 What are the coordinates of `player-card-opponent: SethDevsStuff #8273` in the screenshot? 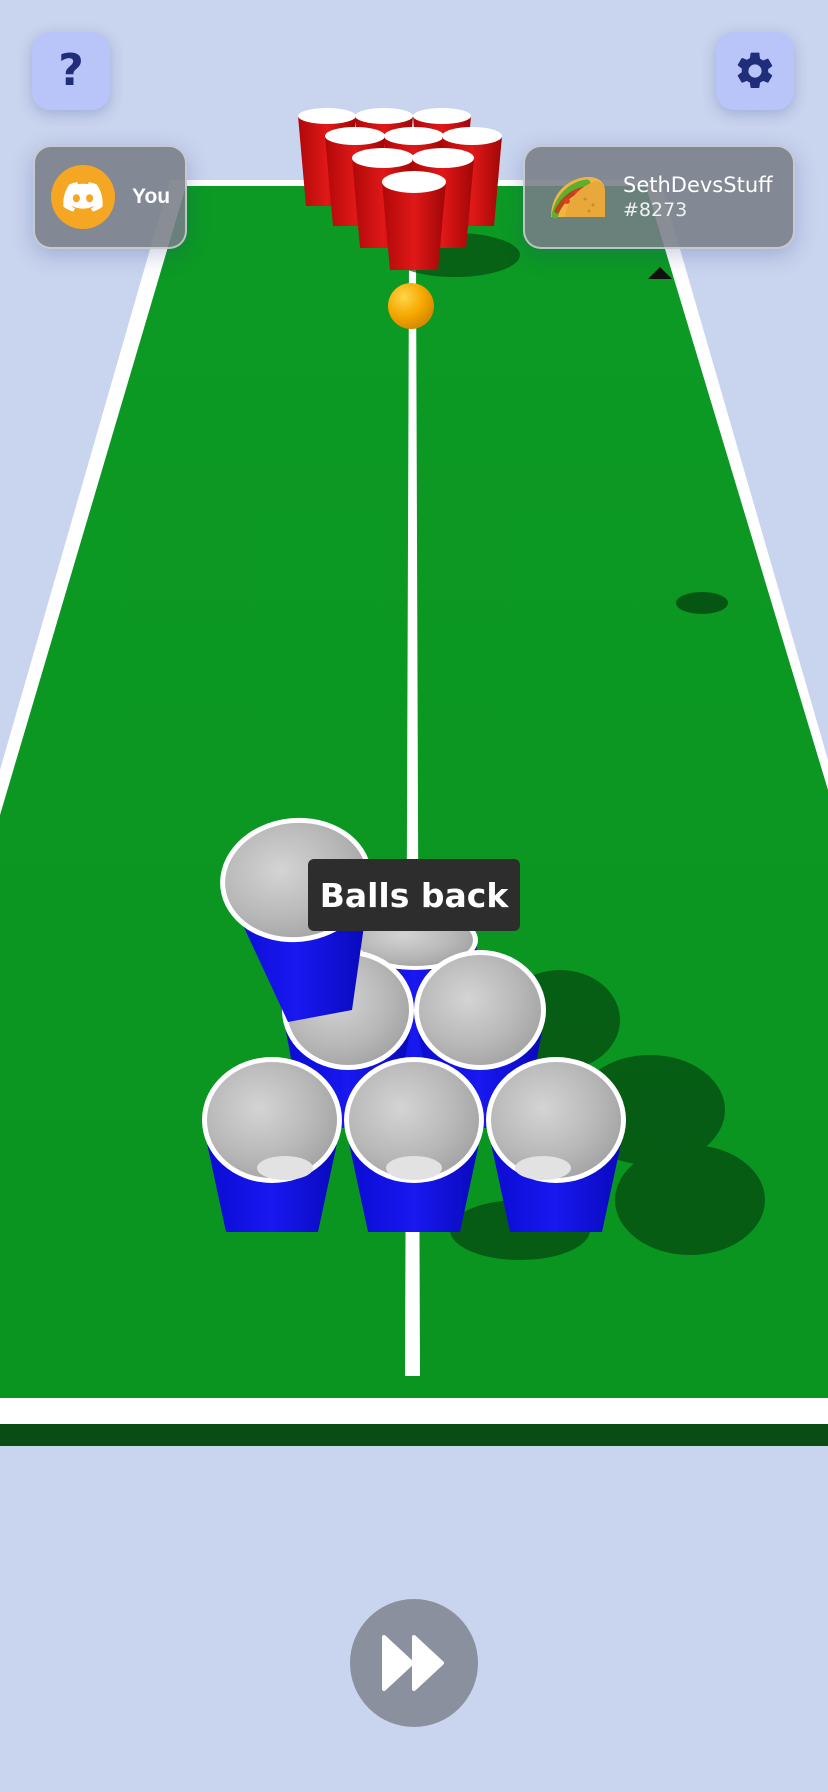 It's located at (659, 197).